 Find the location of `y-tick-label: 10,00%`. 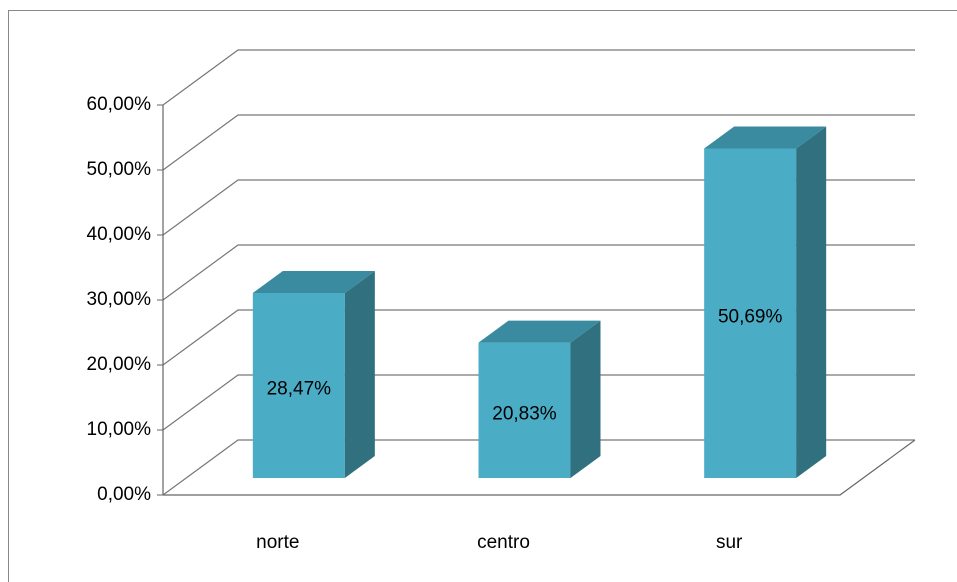

y-tick-label: 10,00% is located at coordinates (119, 429).